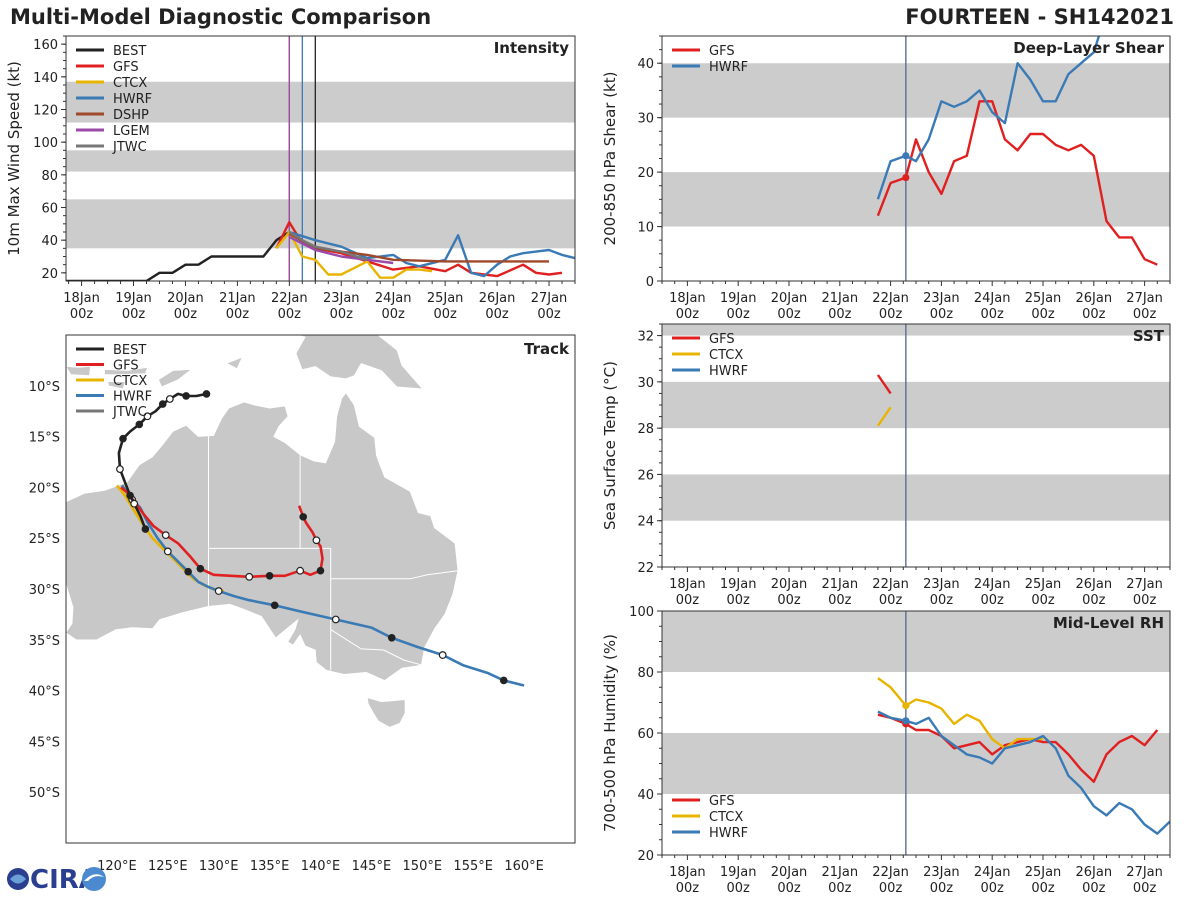 The width and height of the screenshot is (1200, 900). What do you see at coordinates (44, 590) in the screenshot?
I see `lat-axis: 10°S 15°S 20°S 25°S 30°S 35°S 40°S 45°S 50°S` at bounding box center [44, 590].